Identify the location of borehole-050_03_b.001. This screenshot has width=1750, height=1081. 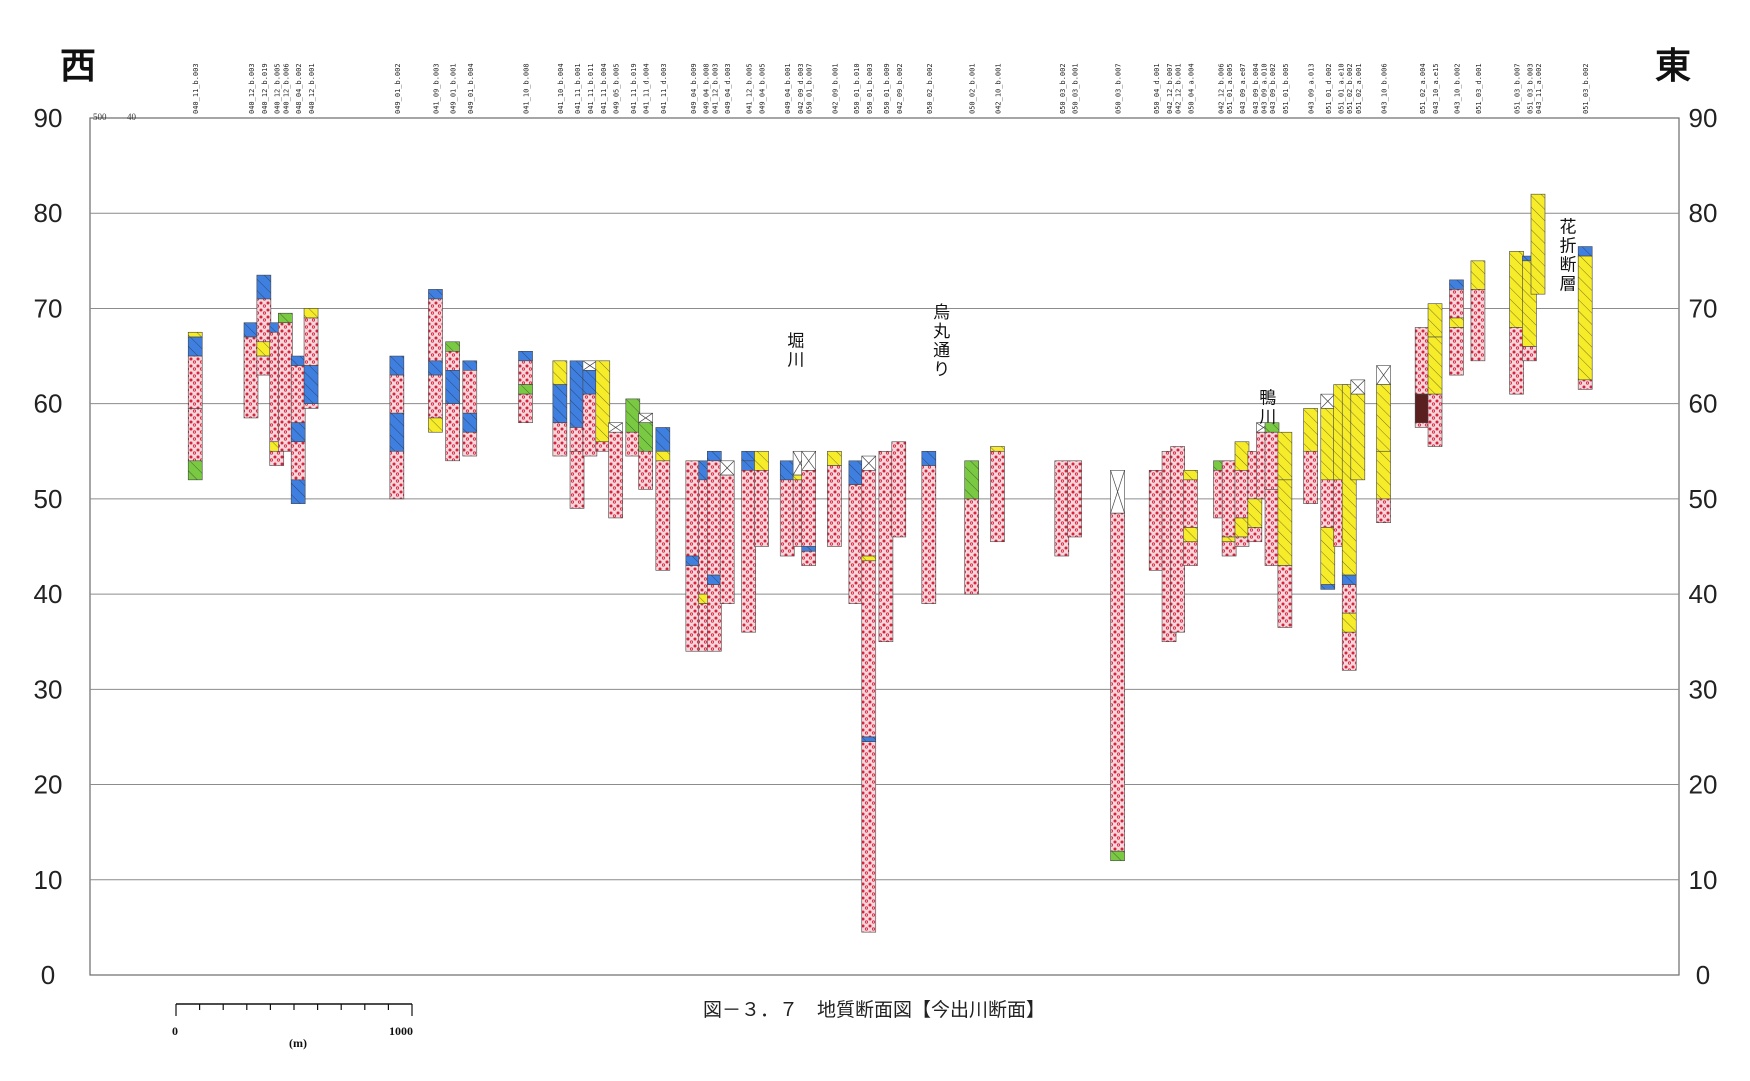
(1074, 499).